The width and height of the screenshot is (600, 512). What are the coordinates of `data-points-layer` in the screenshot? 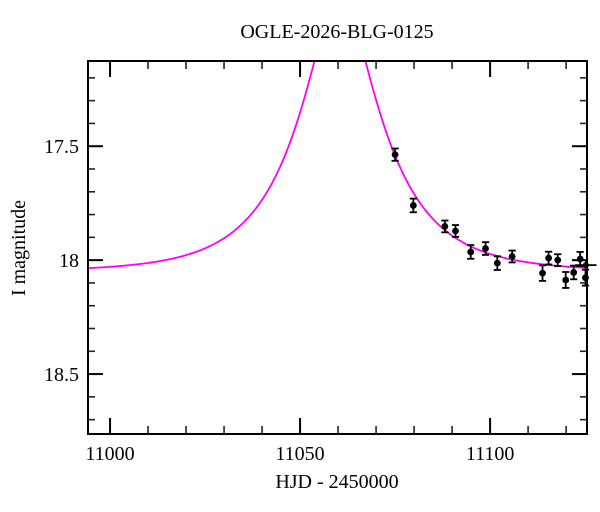 It's located at (494, 218).